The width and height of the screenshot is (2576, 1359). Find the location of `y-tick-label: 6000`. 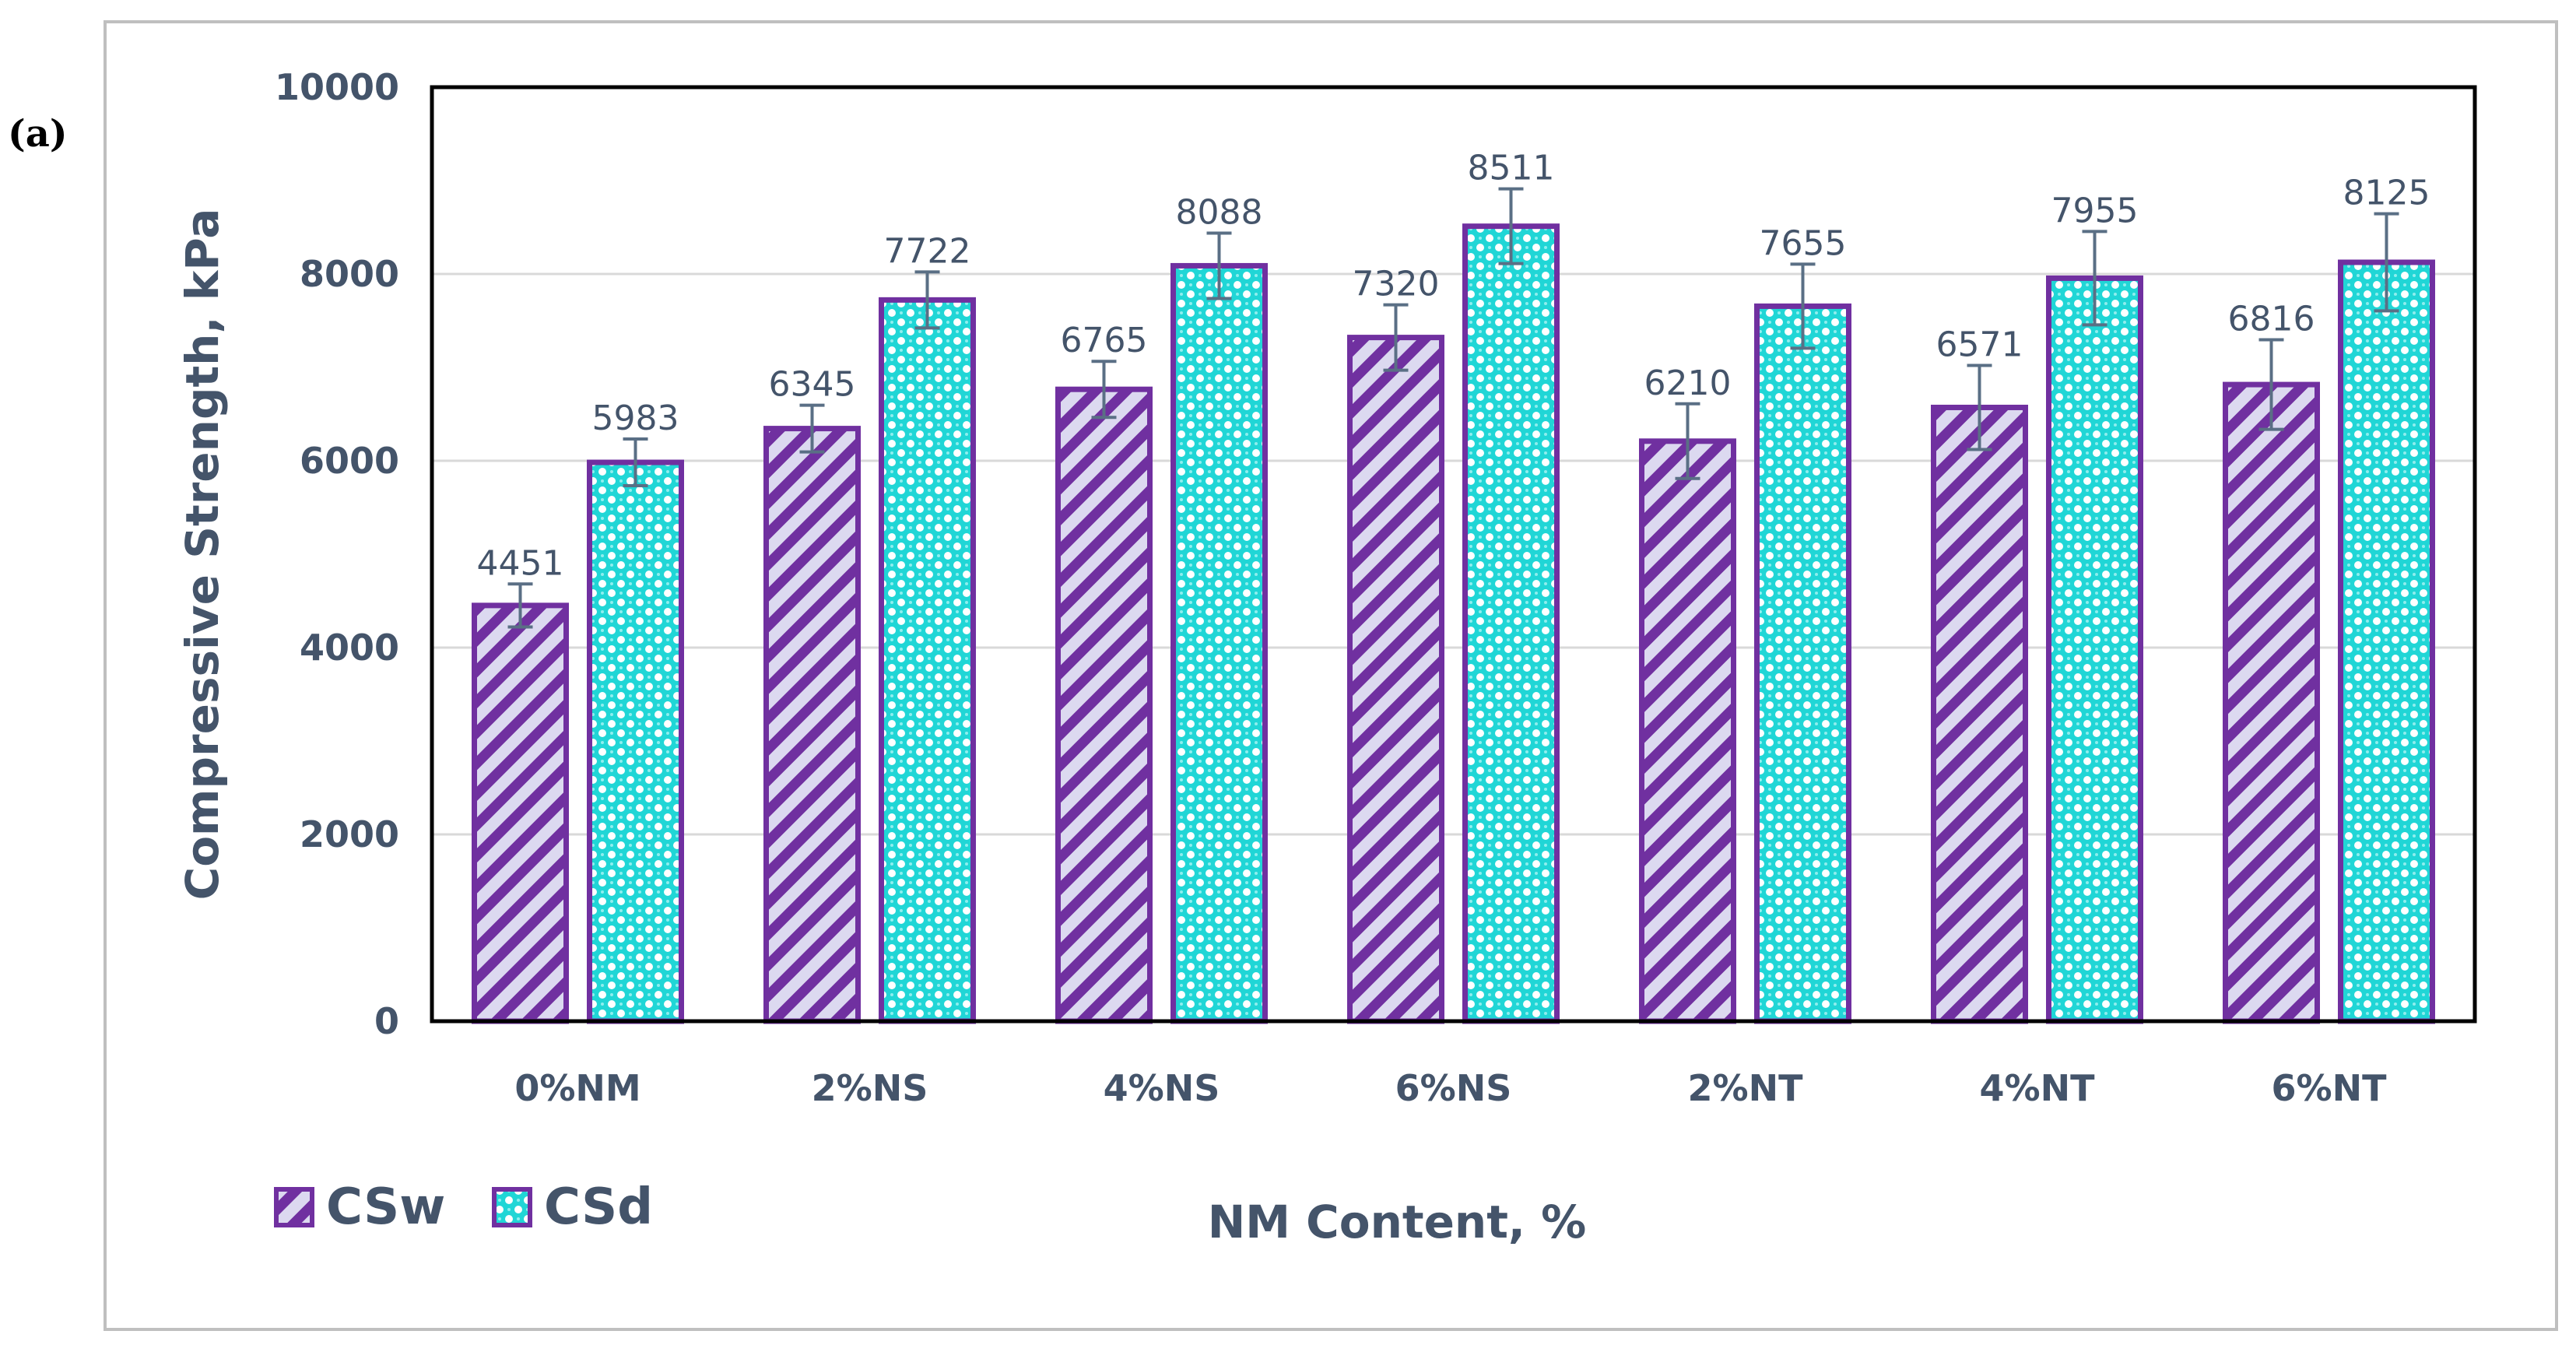

y-tick-label: 6000 is located at coordinates (350, 461).